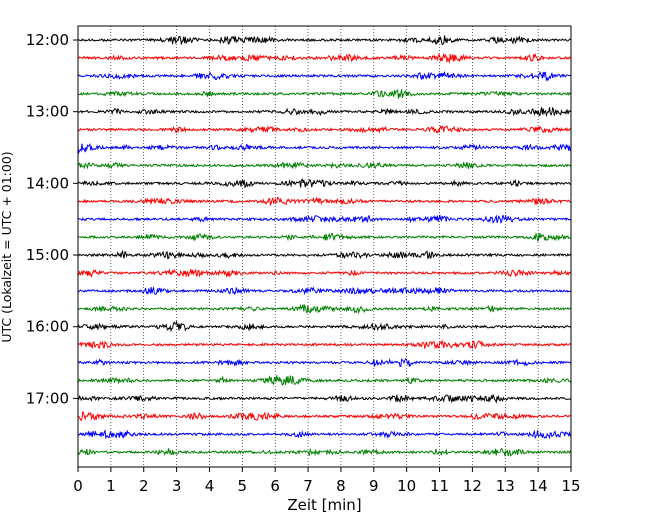 Image resolution: width=650 pixels, height=520 pixels. Describe the element at coordinates (78, 486) in the screenshot. I see `x-tick-label: 0` at that location.